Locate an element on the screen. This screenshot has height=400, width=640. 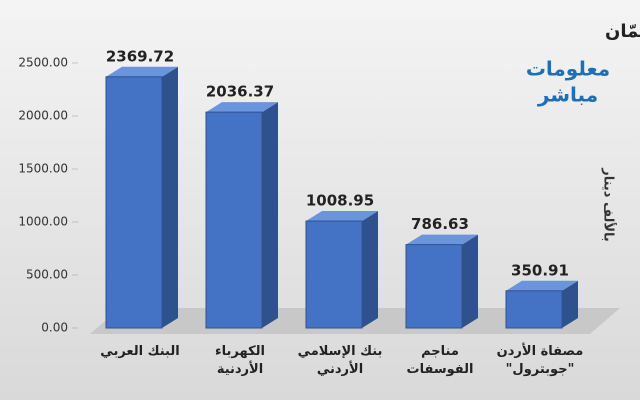
y-tick-label: 1500.00 is located at coordinates (43, 169).